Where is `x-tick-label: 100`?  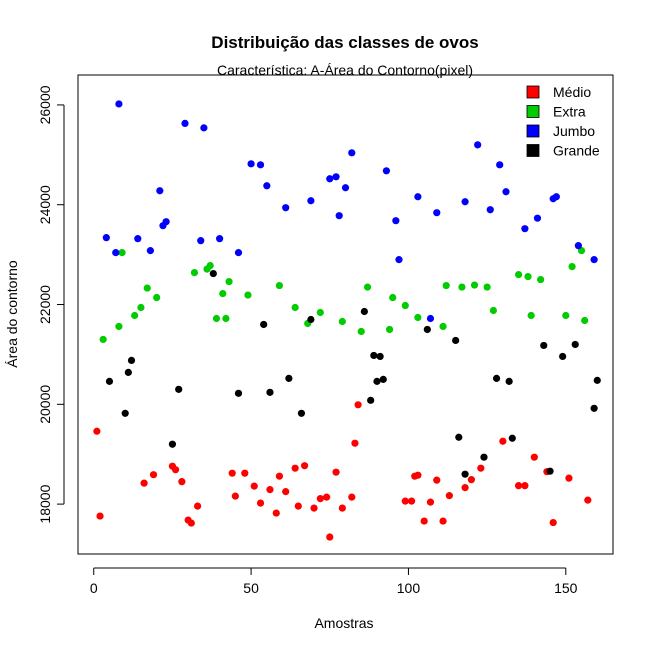
x-tick-label: 100 is located at coordinates (409, 588).